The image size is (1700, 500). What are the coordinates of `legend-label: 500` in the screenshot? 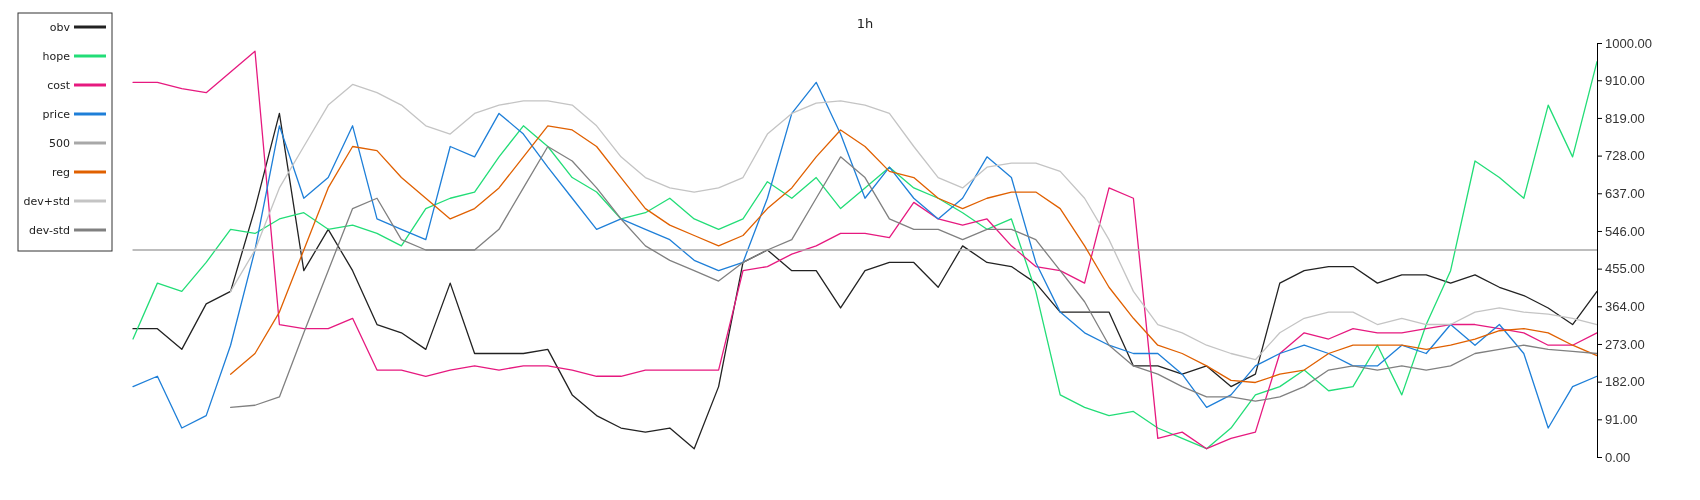 It's located at (59, 143).